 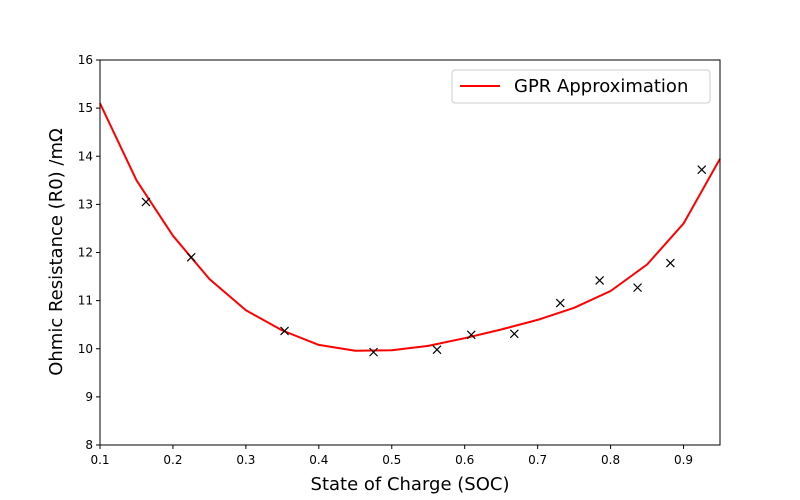 I want to click on y-axis-title: Ohmic Resistance (R0) /mΩ, so click(x=56, y=252).